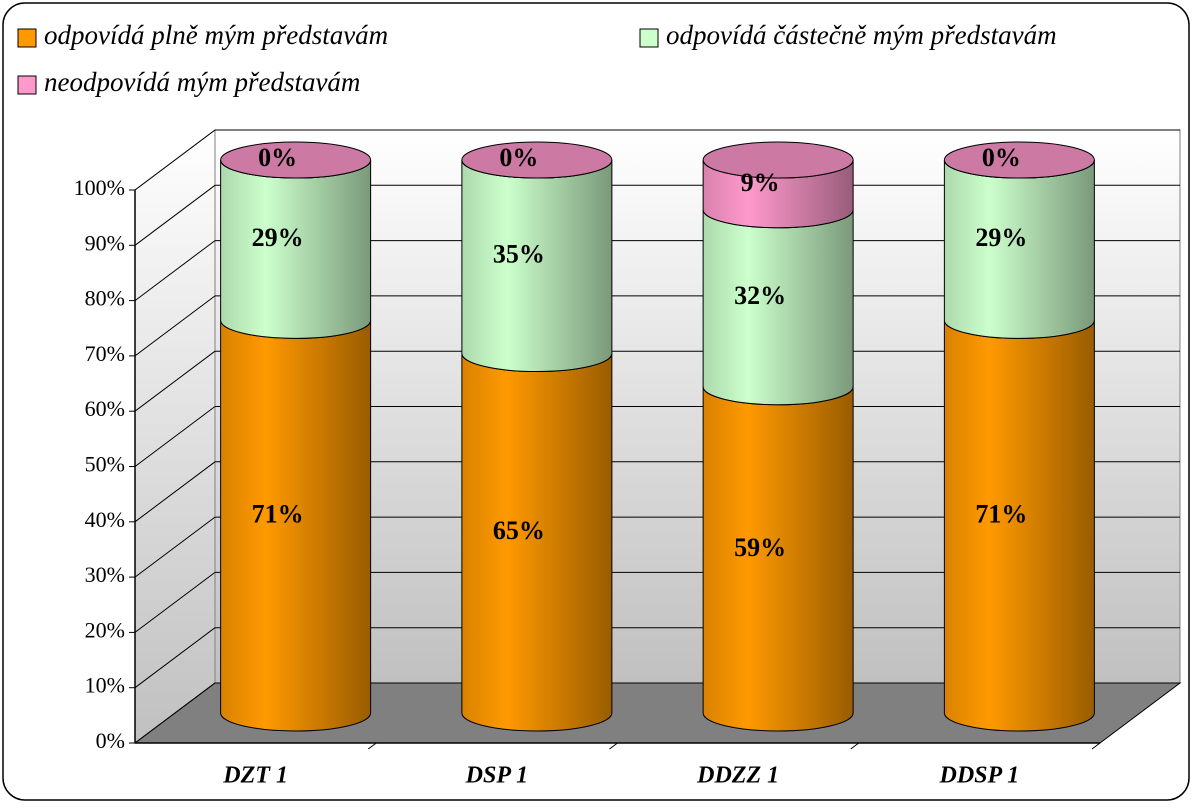 The width and height of the screenshot is (1194, 810). Describe the element at coordinates (216, 35) in the screenshot. I see `legend-label: odpovídá plně mým představám` at that location.